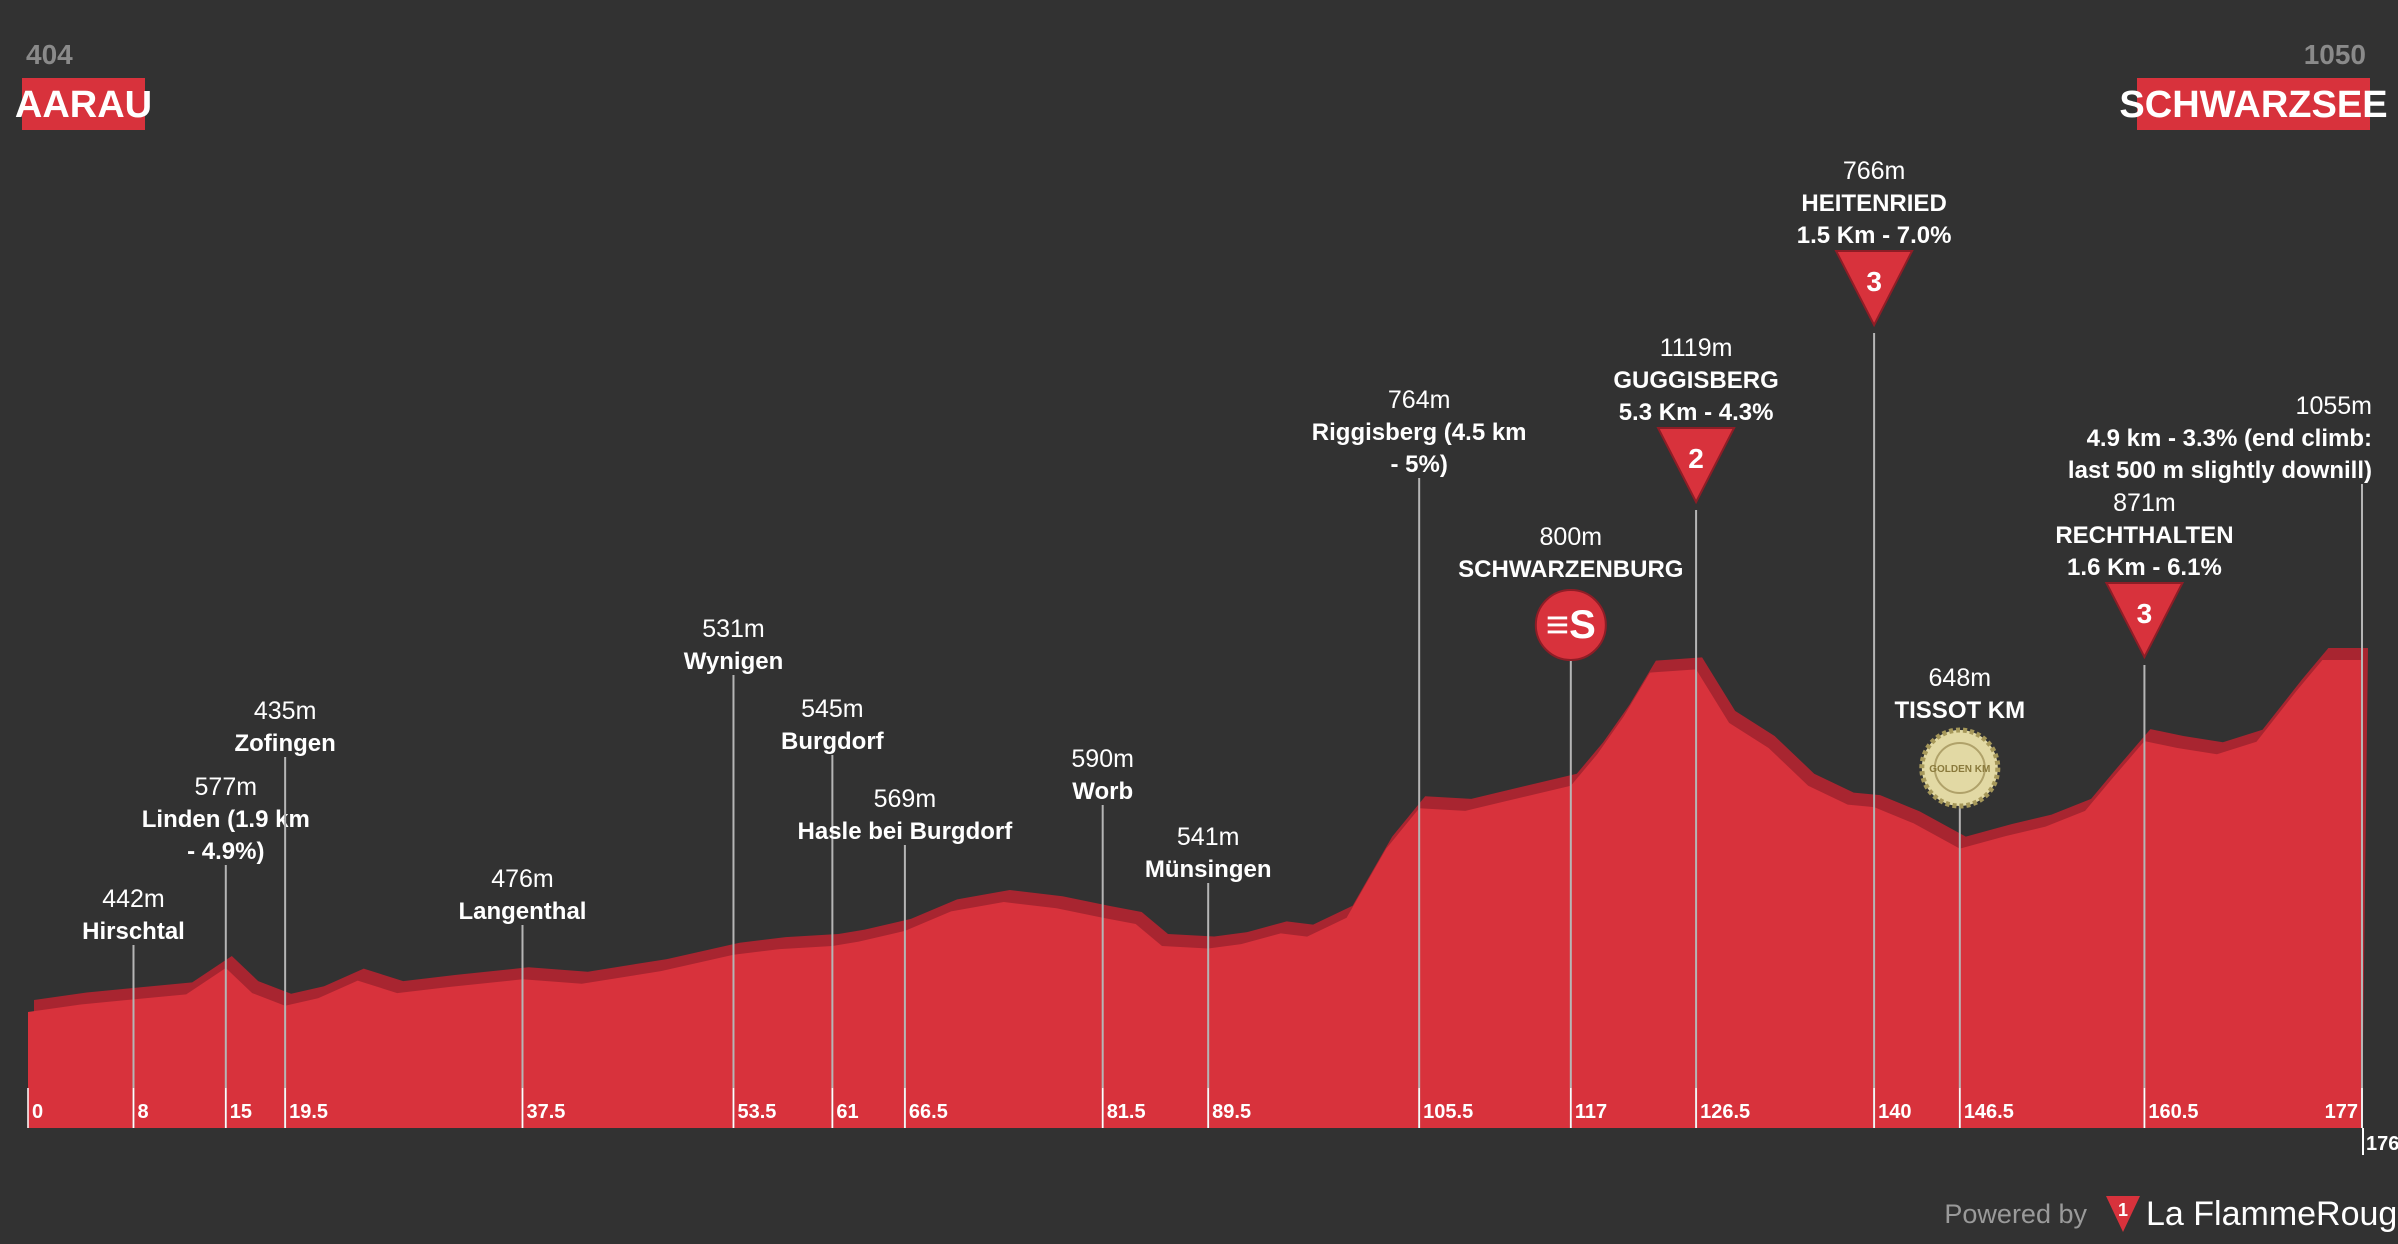 This screenshot has height=1244, width=2398. What do you see at coordinates (284, 743) in the screenshot?
I see `waypoint-name: Zofingen` at bounding box center [284, 743].